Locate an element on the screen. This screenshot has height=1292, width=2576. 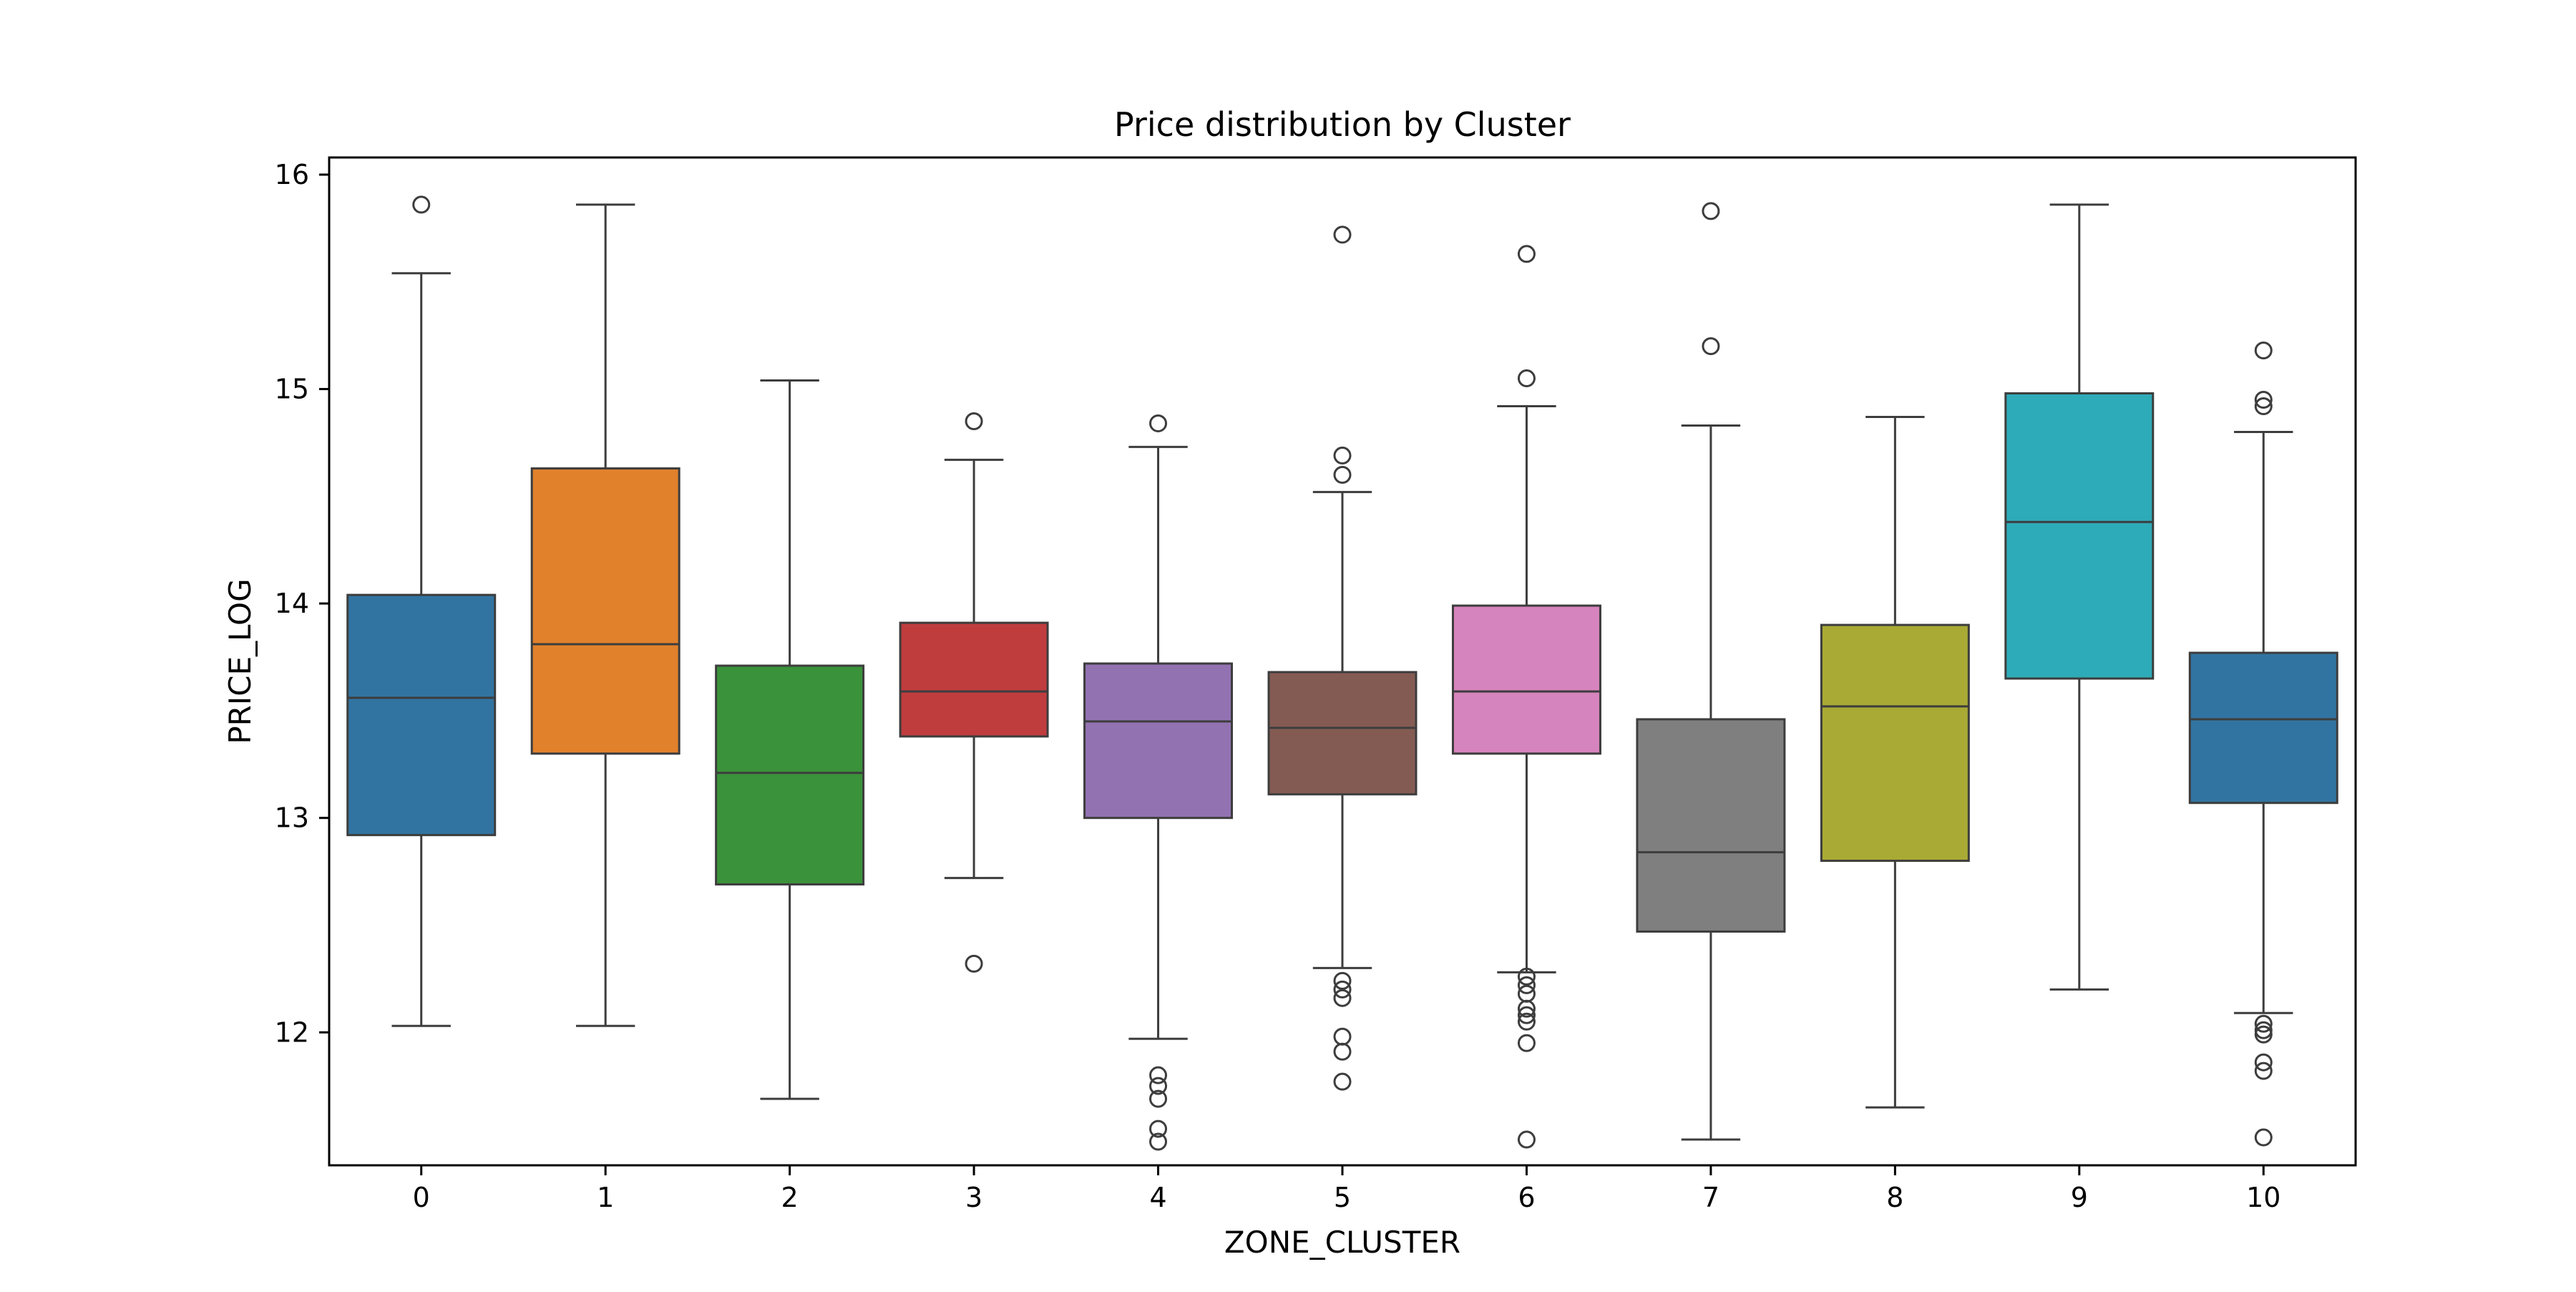
y-tick-label: 12 is located at coordinates (292, 1032).